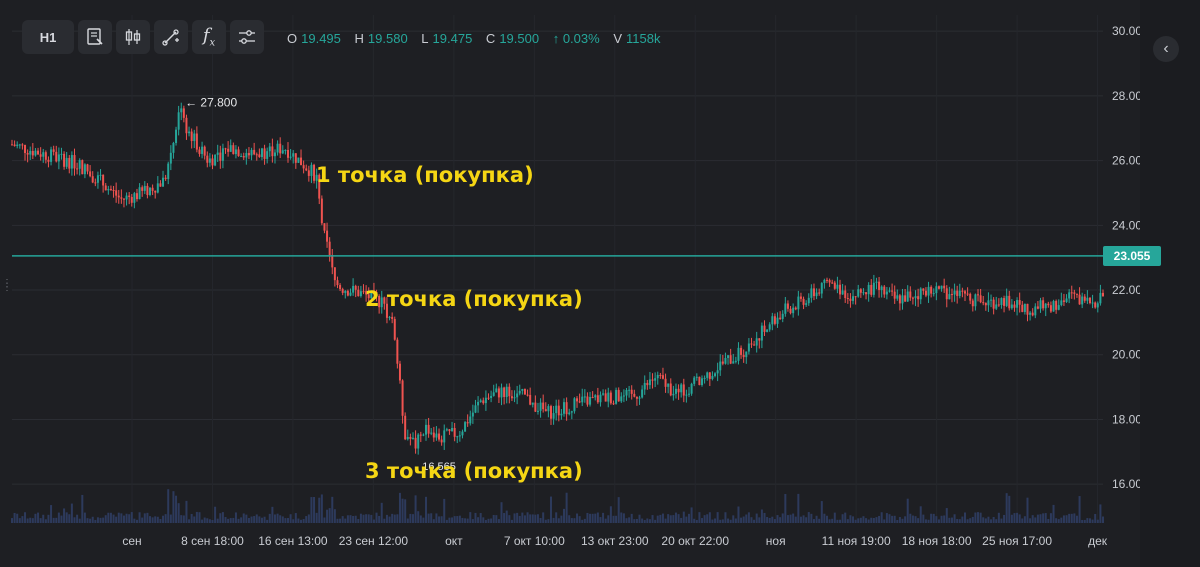 The image size is (1200, 567). Describe the element at coordinates (247, 37) in the screenshot. I see `chart-settings-button` at that location.